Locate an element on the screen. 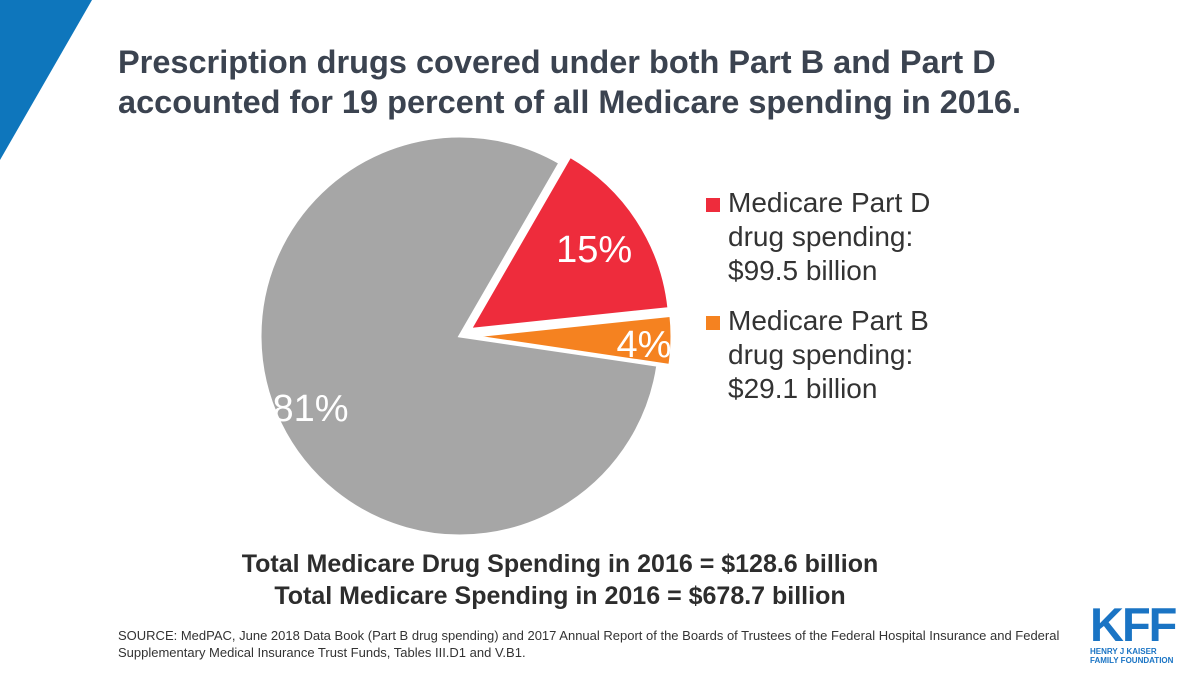 This screenshot has width=1200, height=675. corner-accent is located at coordinates (46, 80).